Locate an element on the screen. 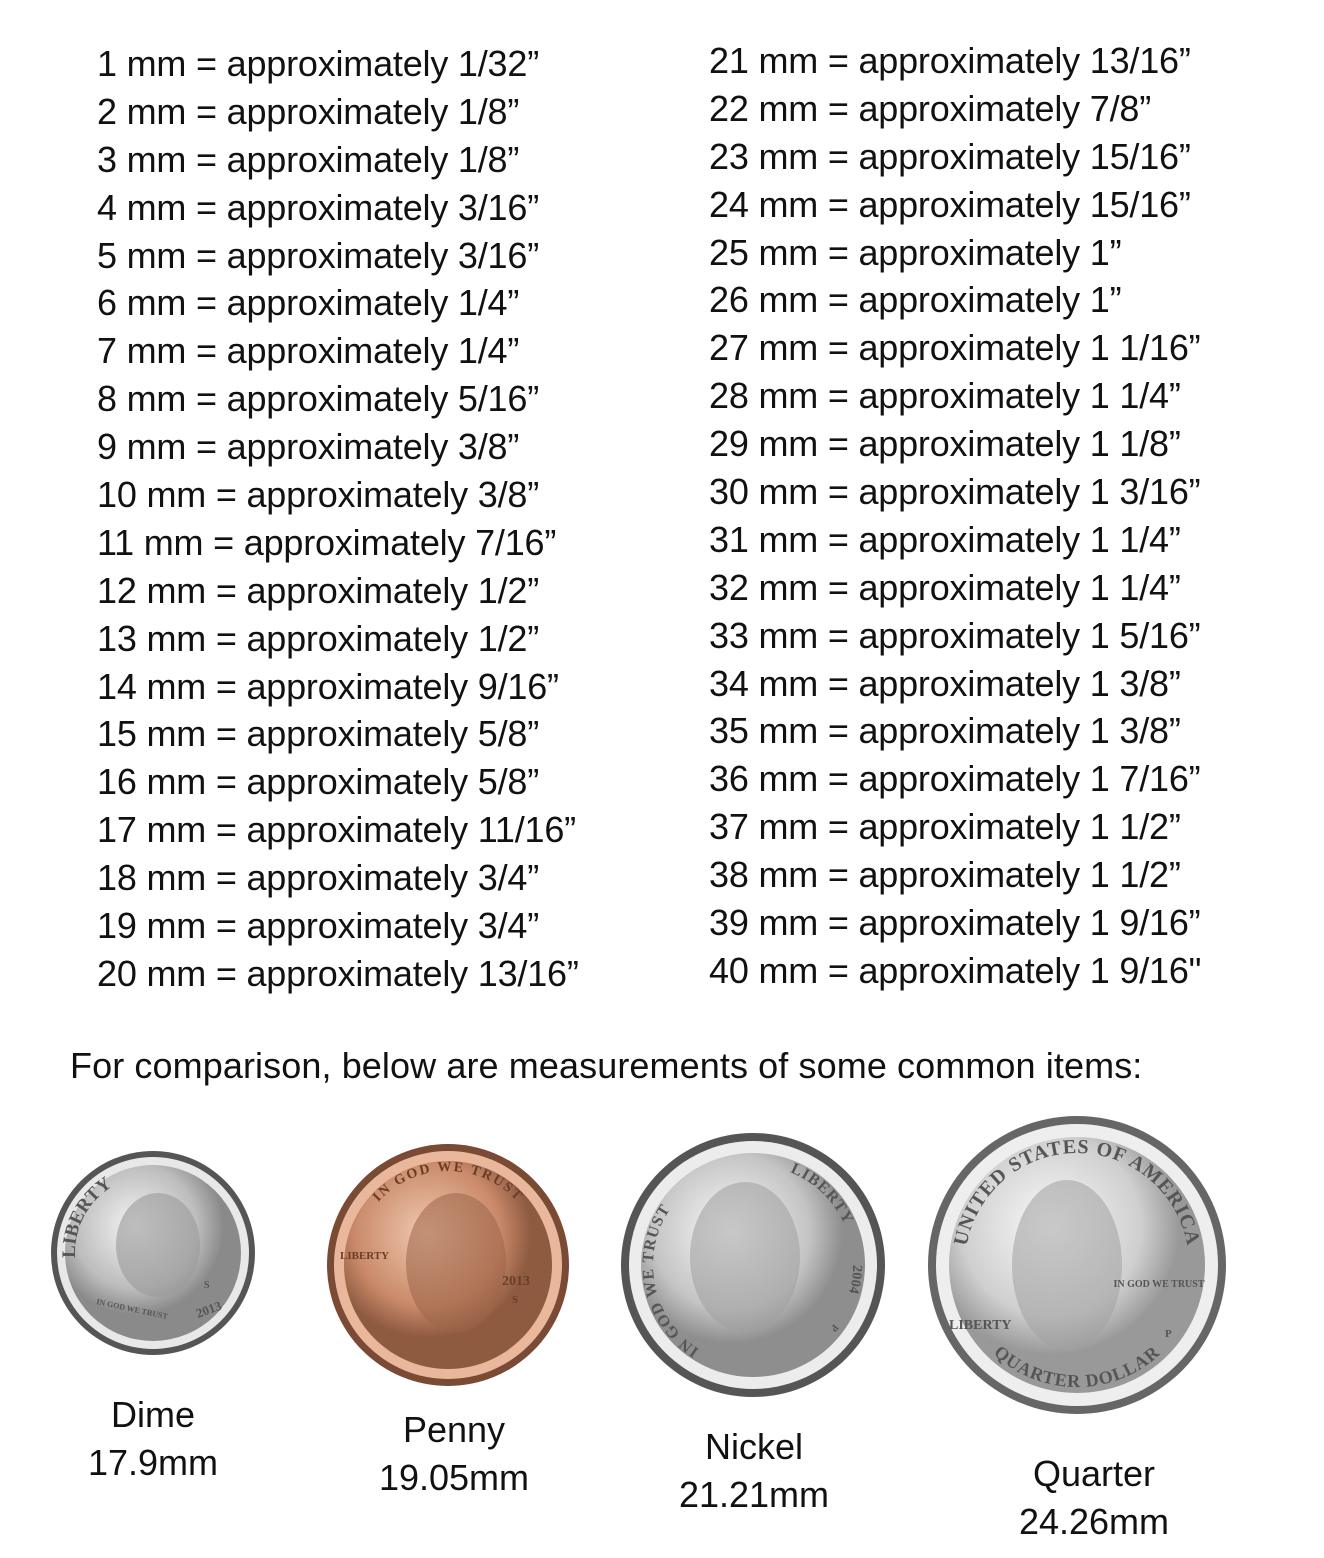  coin-size: 19.05mm is located at coordinates (454, 1477).